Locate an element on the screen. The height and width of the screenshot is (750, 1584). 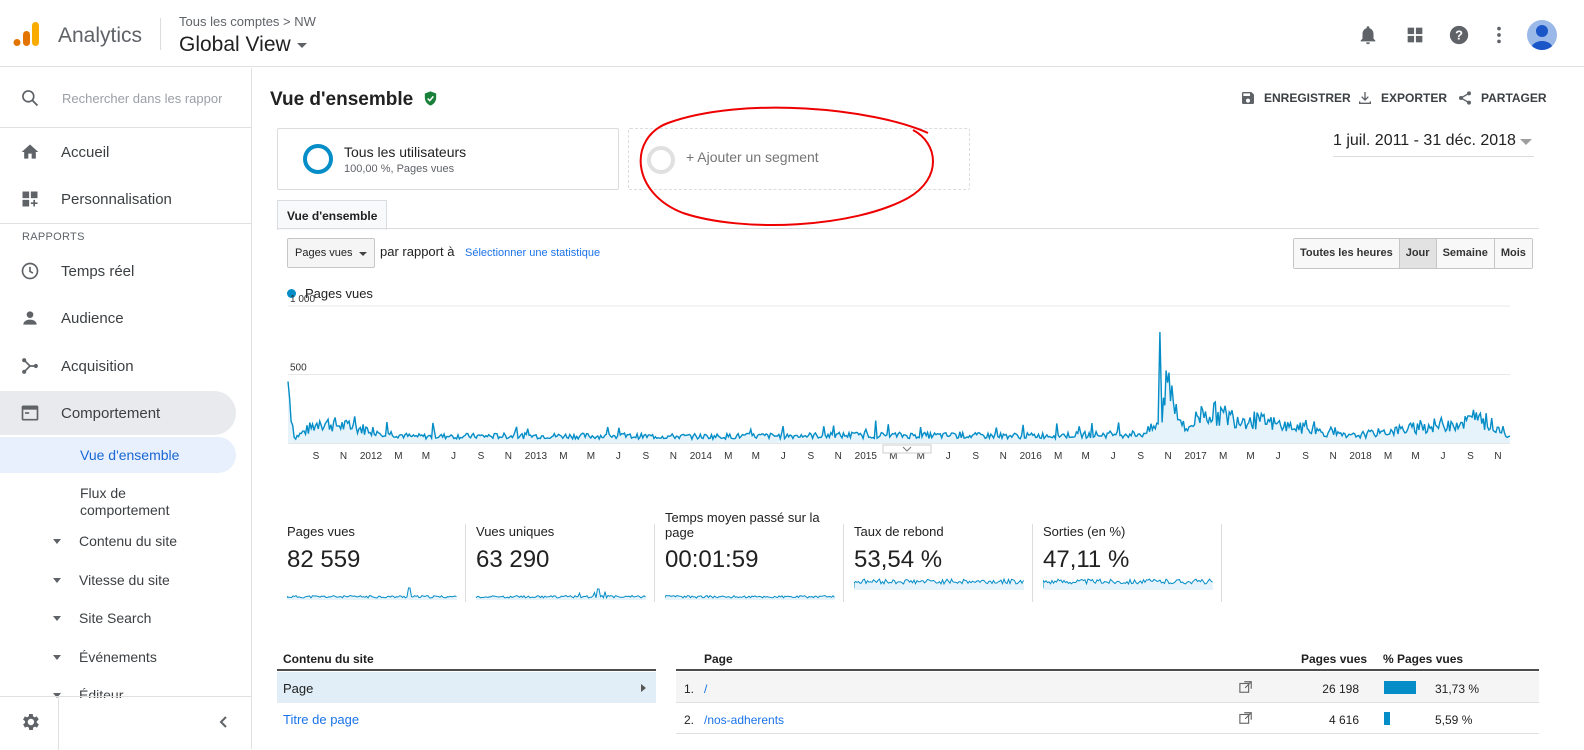
granularity-day-button: Jour is located at coordinates (1418, 253).